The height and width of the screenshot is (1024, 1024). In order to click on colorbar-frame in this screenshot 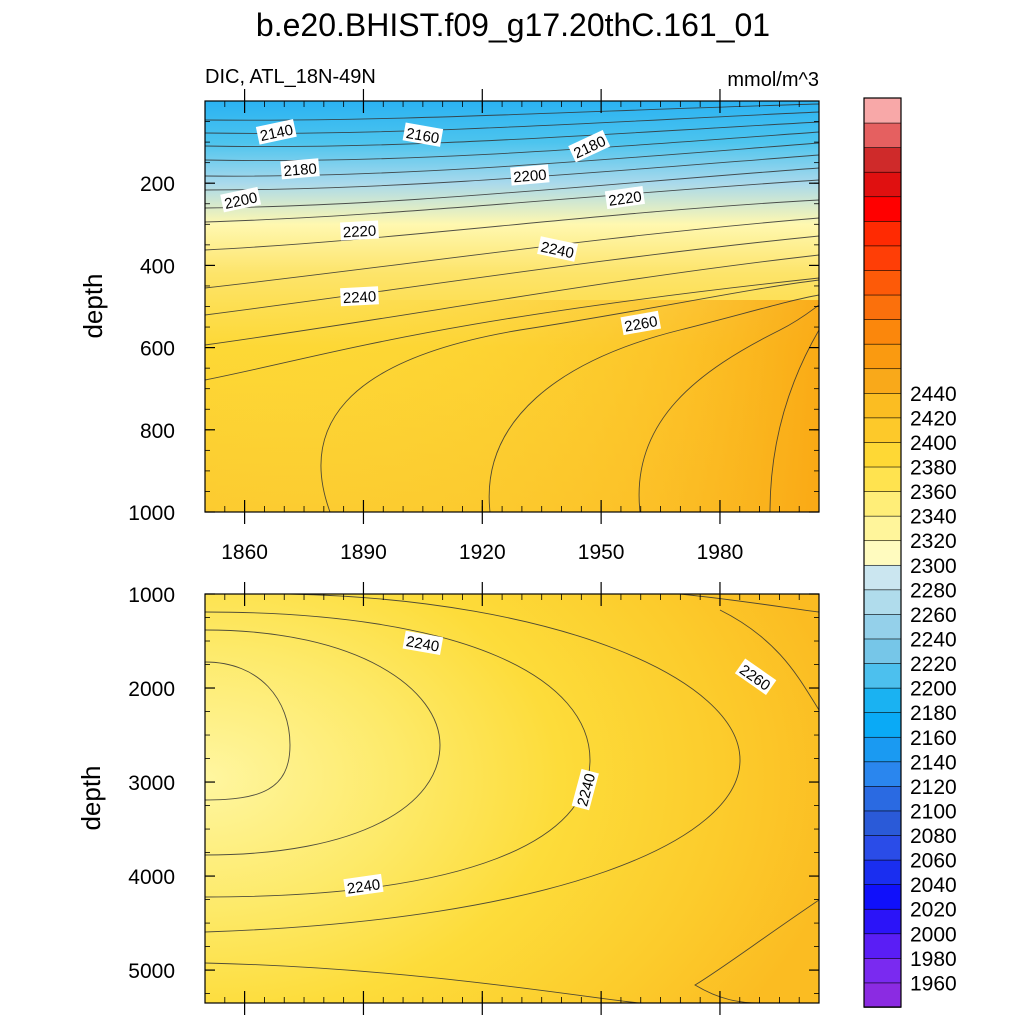, I will do `click(882, 552)`.